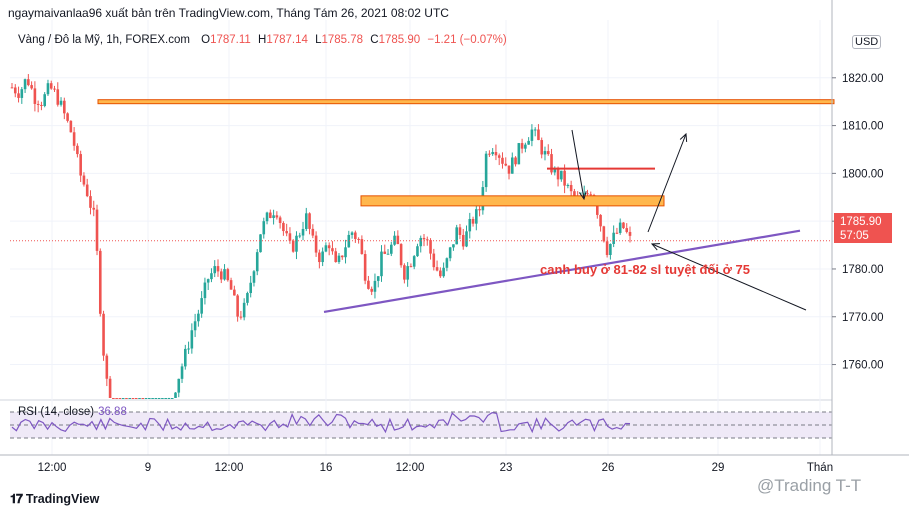 This screenshot has height=518, width=909. I want to click on rsi-line, so click(321, 422).